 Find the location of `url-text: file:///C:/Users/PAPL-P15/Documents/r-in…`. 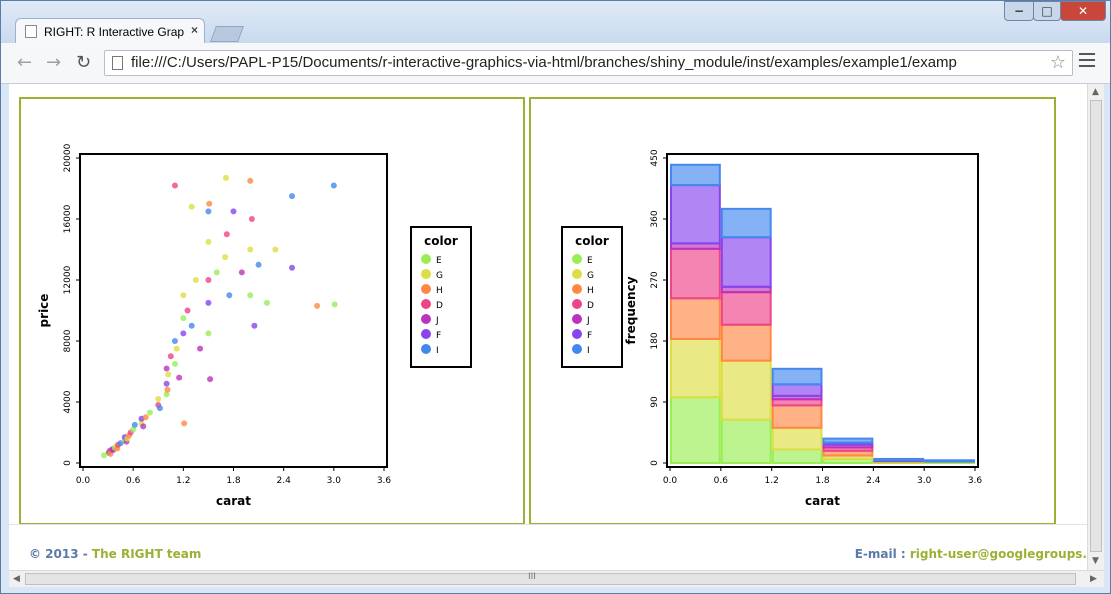

url-text: file:///C:/Users/PAPL-P15/Documents/r-in… is located at coordinates (544, 62).